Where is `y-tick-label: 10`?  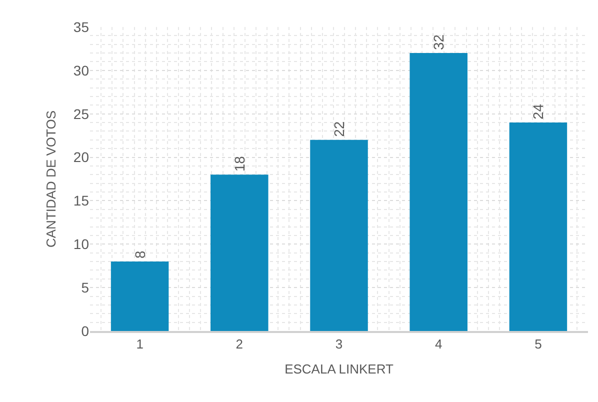 y-tick-label: 10 is located at coordinates (81, 244).